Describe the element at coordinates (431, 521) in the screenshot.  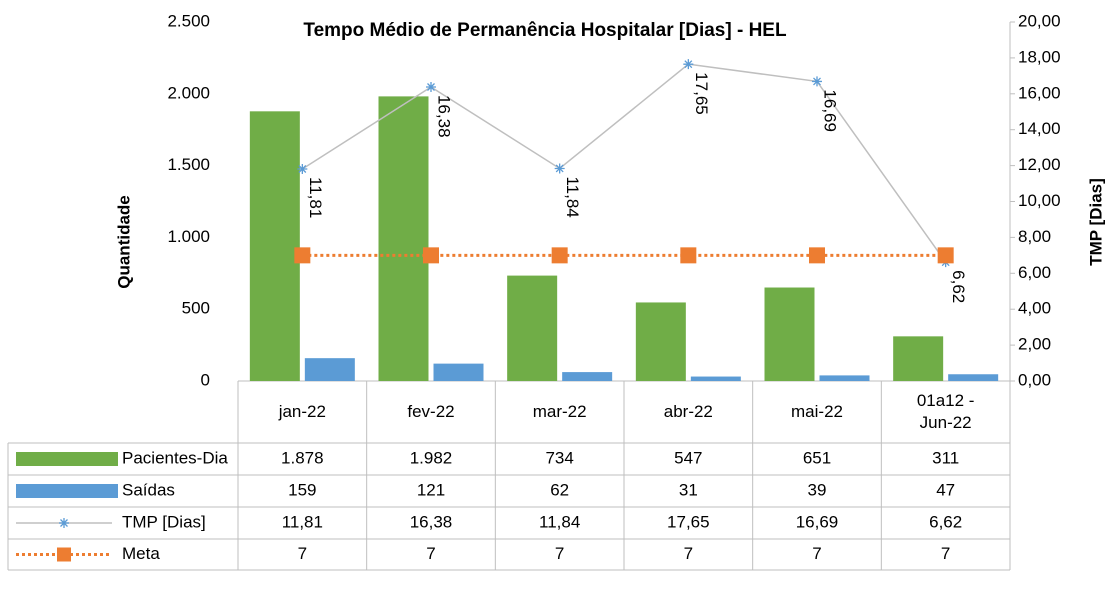
I see `table-value: 16,38` at that location.